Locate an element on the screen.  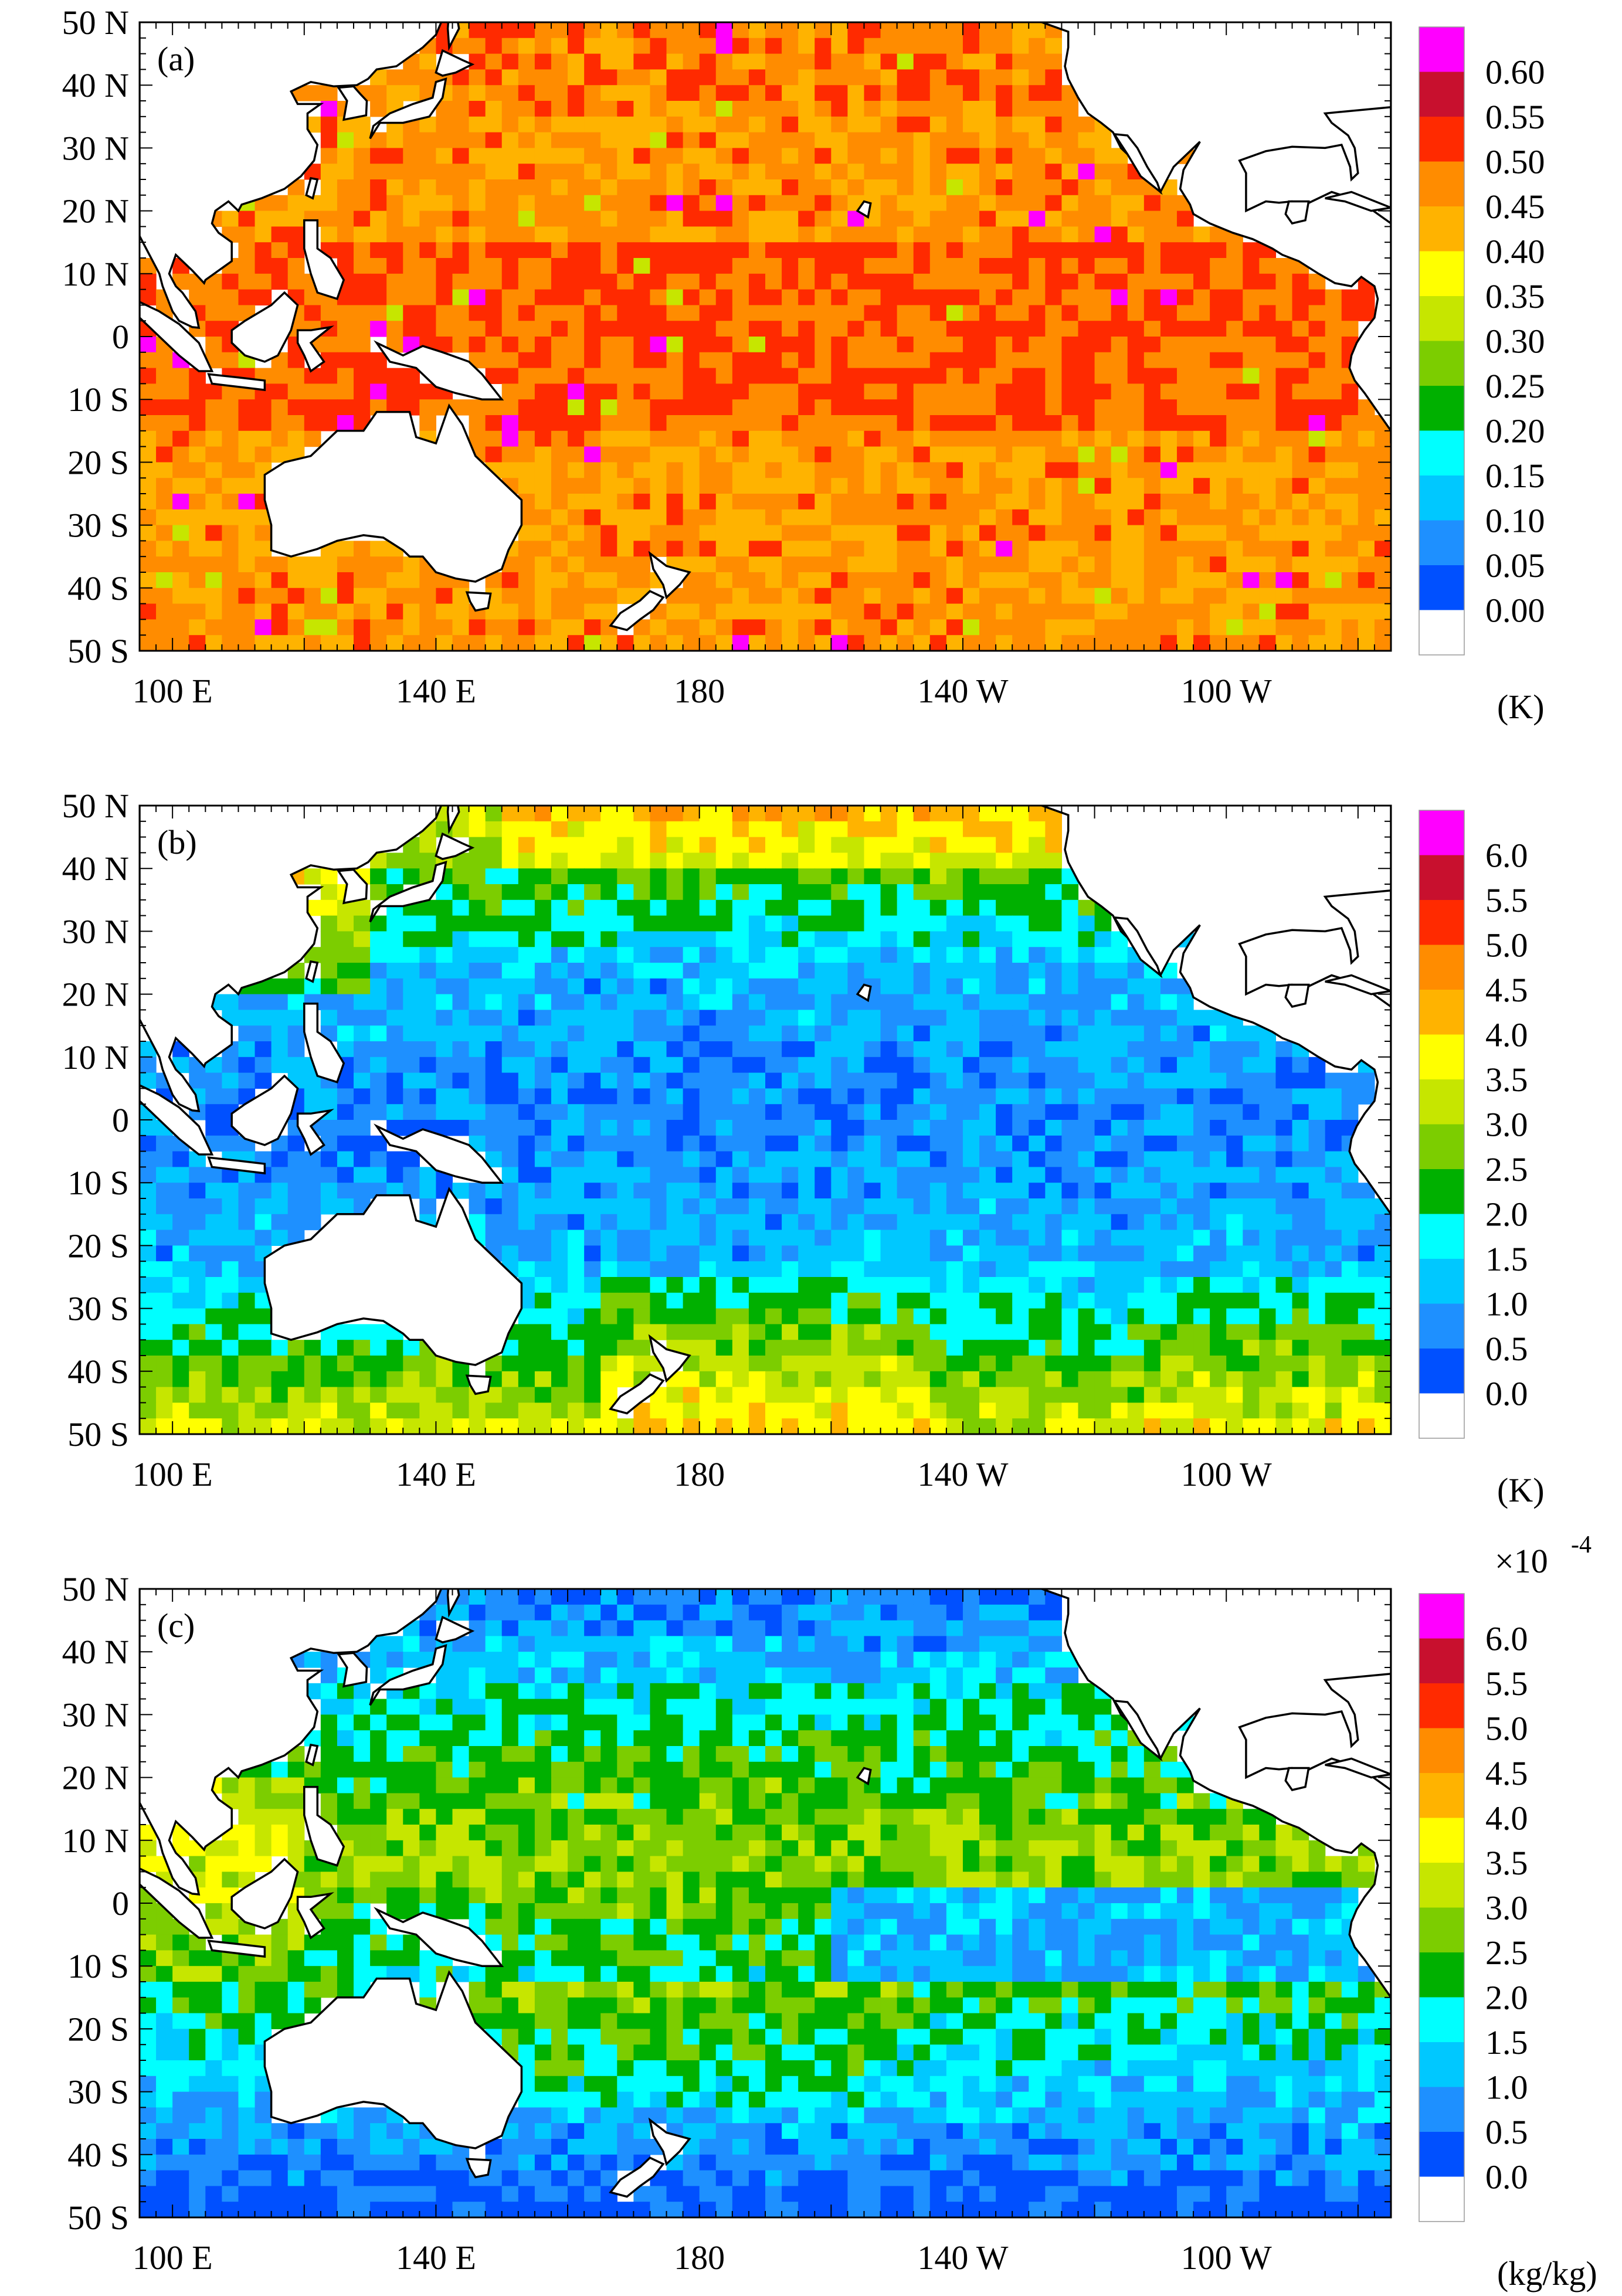
scale-factor: ×10 is located at coordinates (1521, 1561).